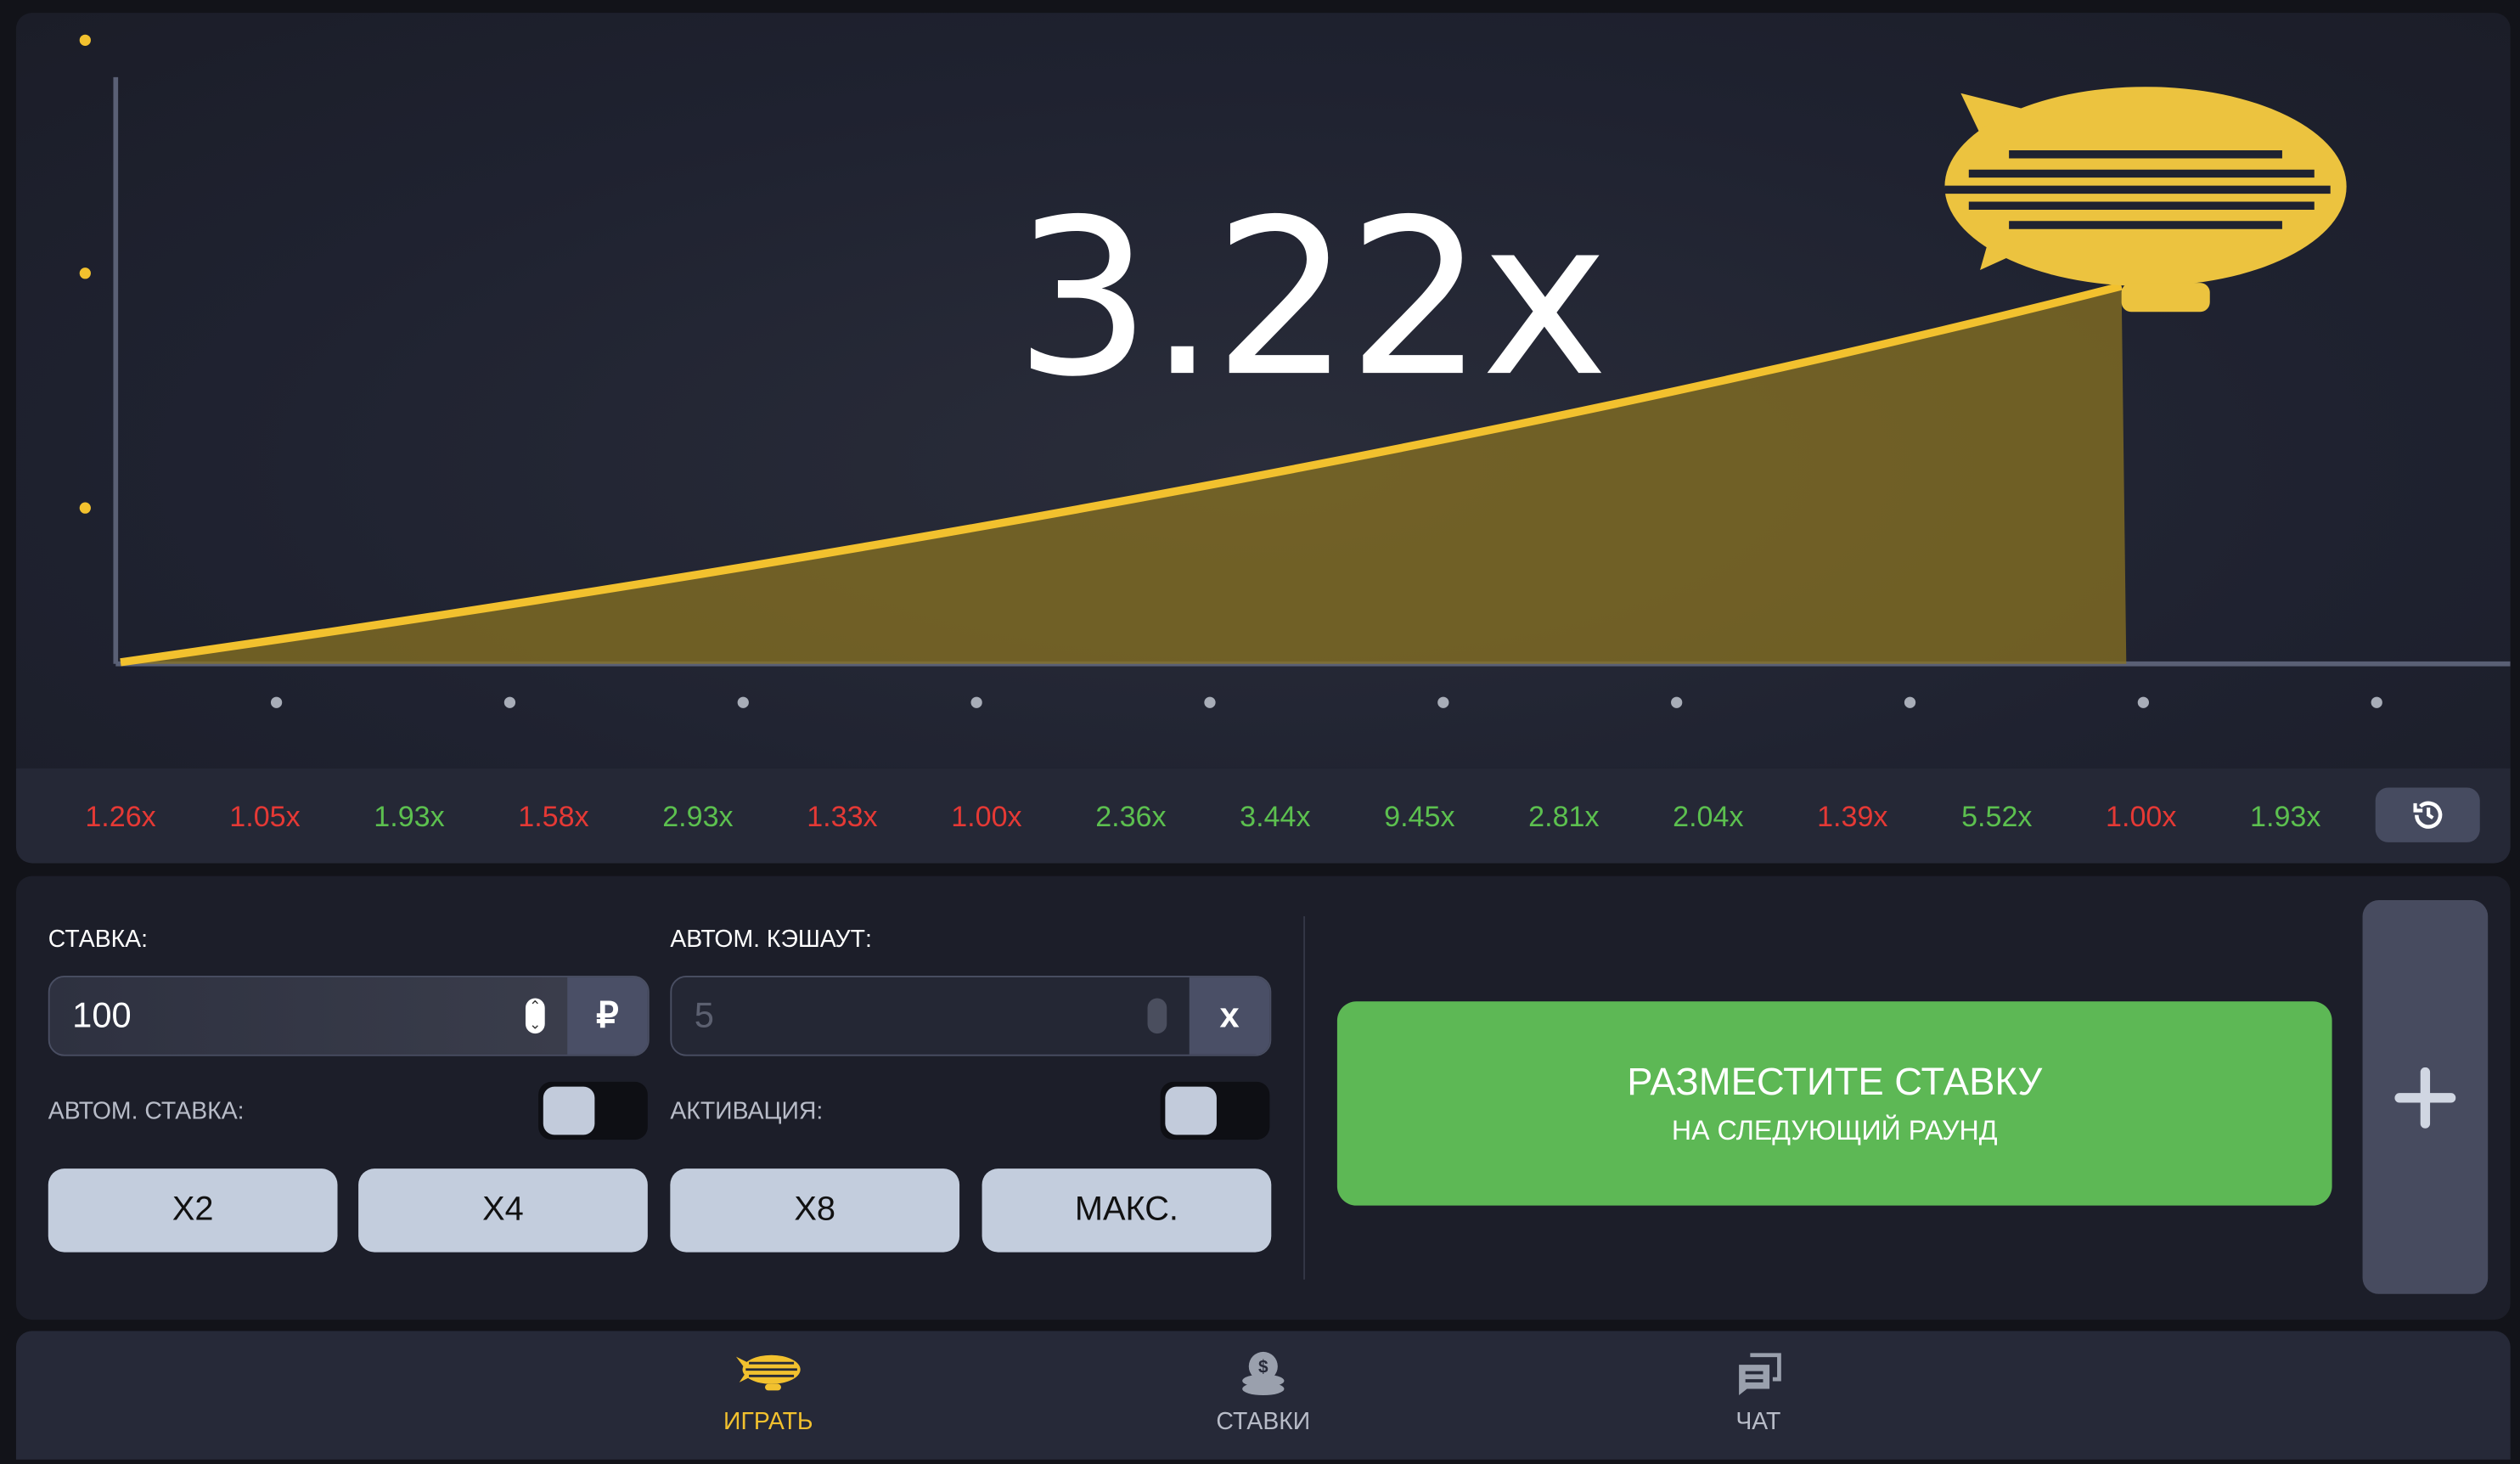  I want to click on stake-input: 100 ⌃ ⌄ ₽, so click(349, 1015).